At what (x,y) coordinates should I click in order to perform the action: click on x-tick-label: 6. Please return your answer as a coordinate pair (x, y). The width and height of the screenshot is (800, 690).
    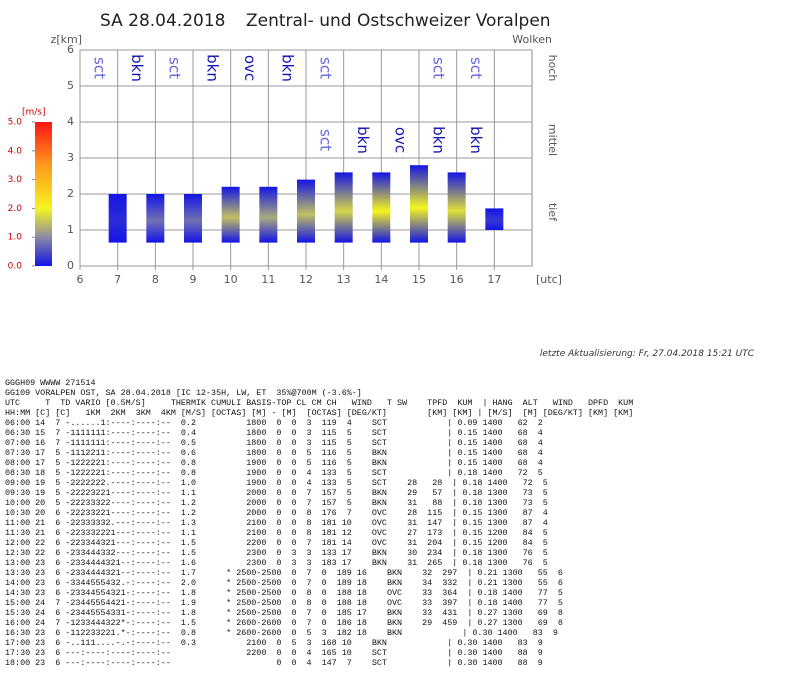
    Looking at the image, I should click on (80, 279).